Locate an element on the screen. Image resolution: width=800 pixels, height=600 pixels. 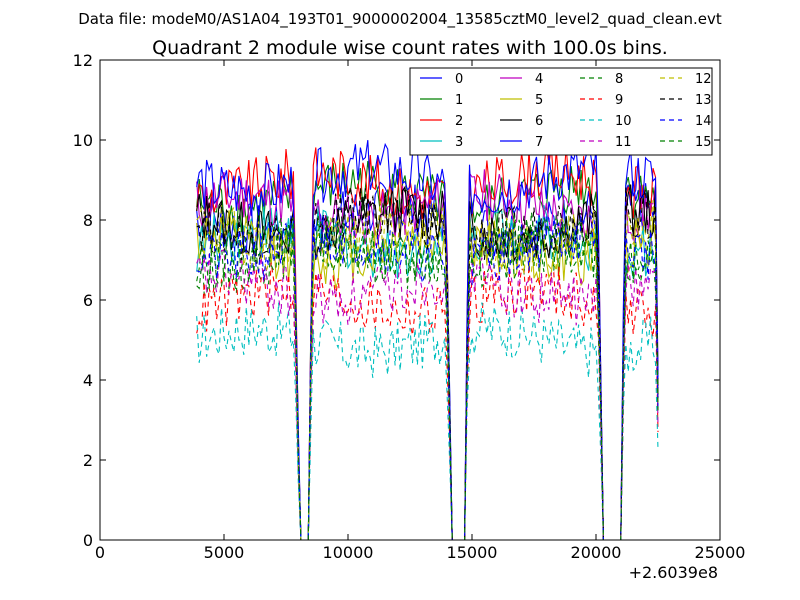
y-tick-label: 4 is located at coordinates (88, 380).